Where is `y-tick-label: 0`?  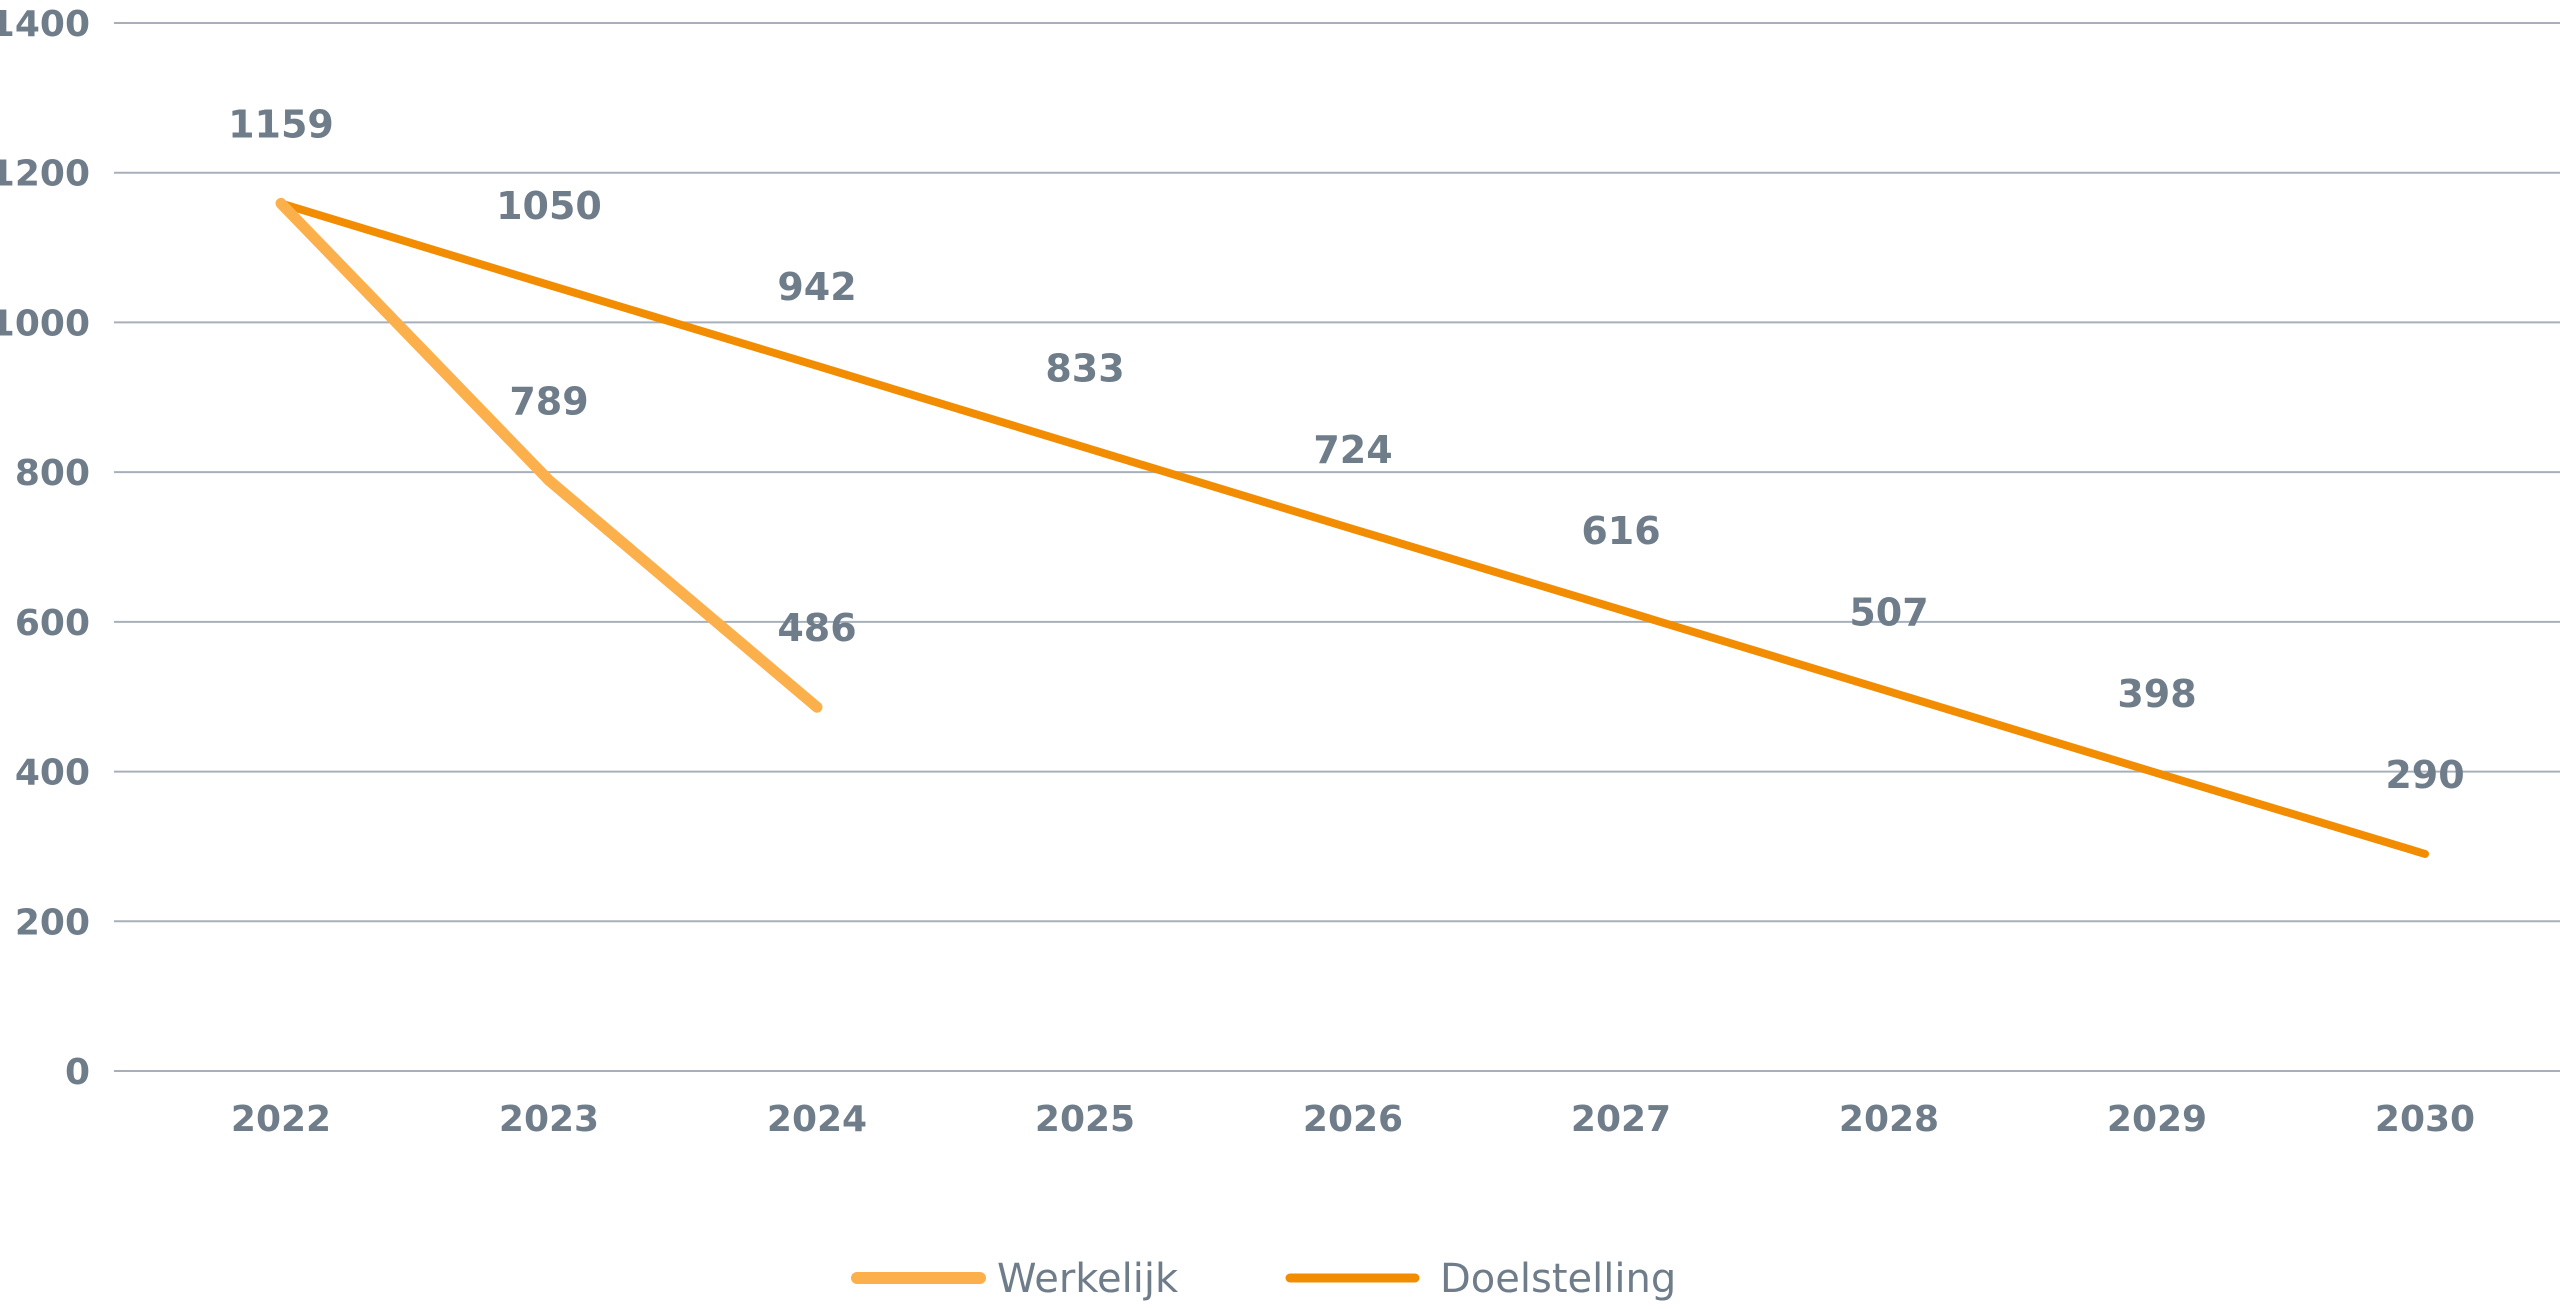
y-tick-label: 0 is located at coordinates (77, 1072).